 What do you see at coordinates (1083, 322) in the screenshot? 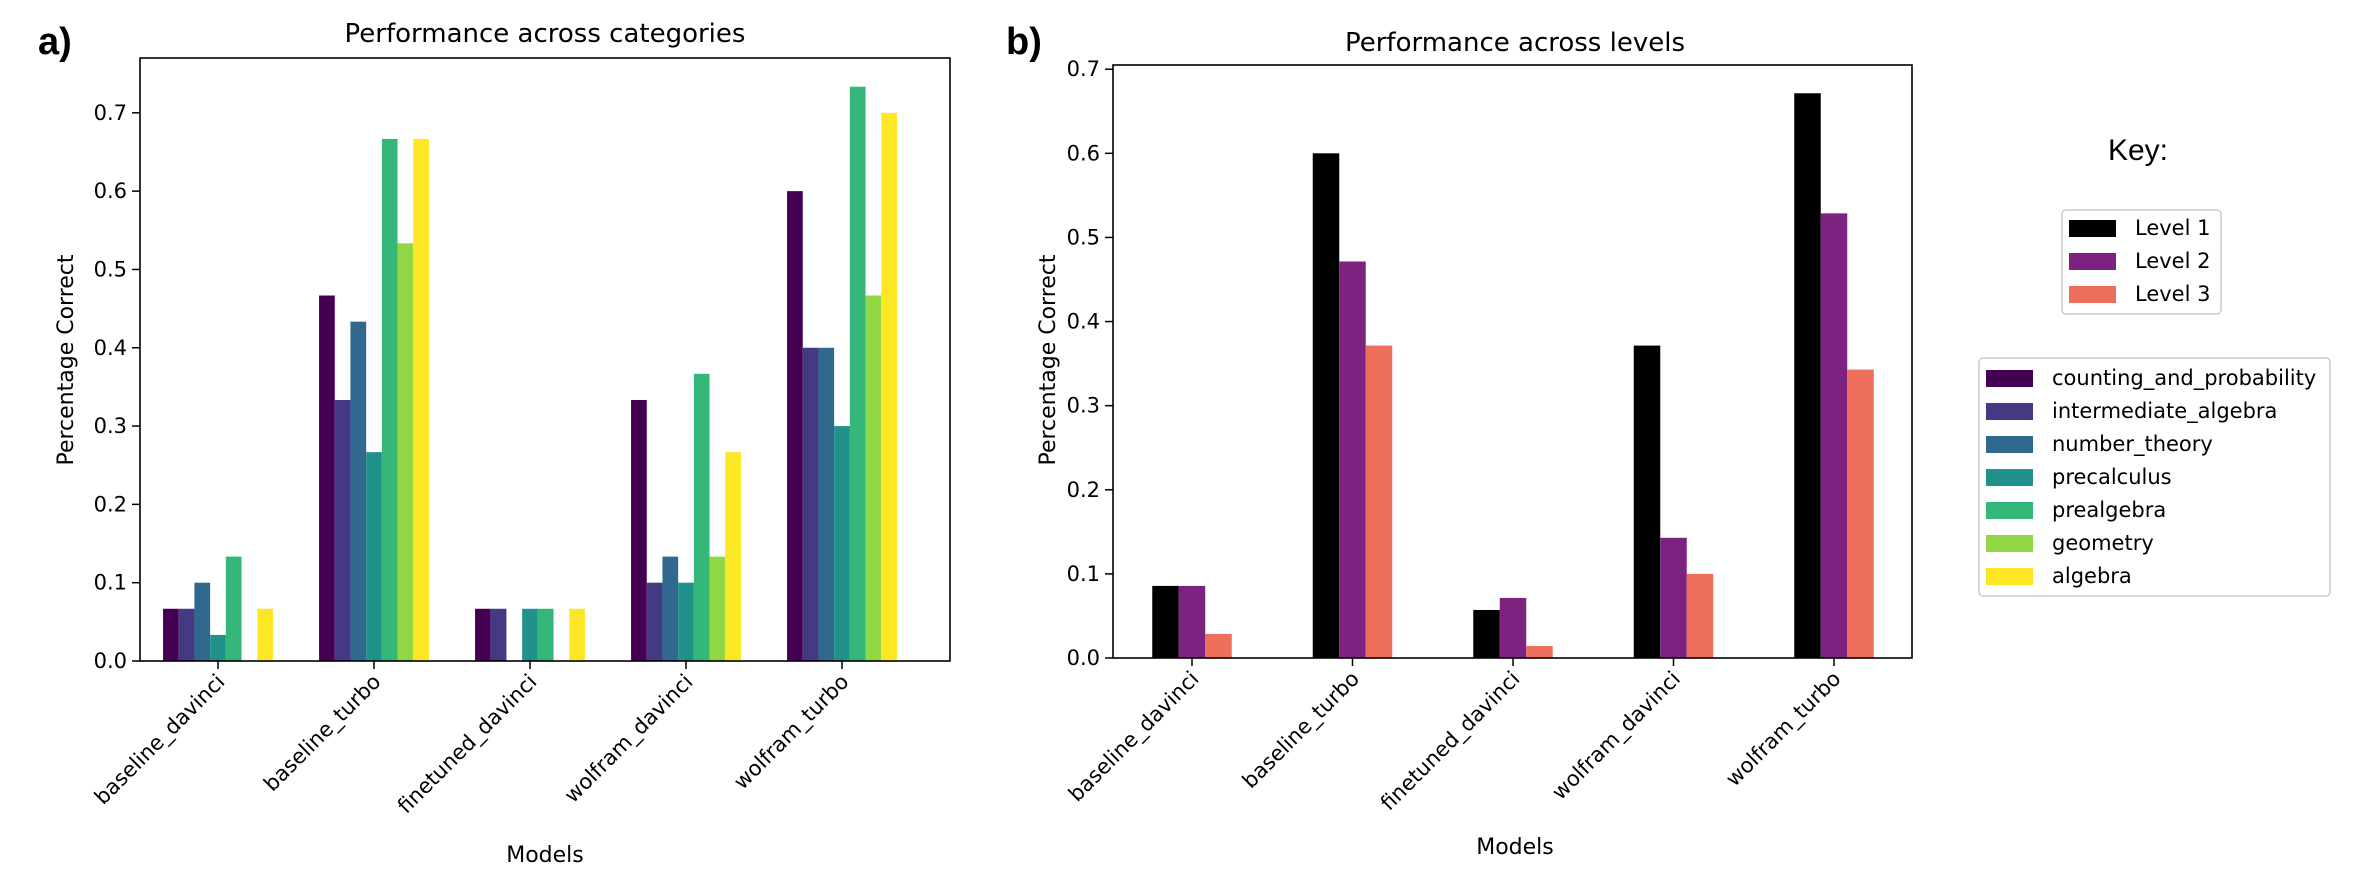
I see `chart-b-ytick-label: 0.4` at bounding box center [1083, 322].